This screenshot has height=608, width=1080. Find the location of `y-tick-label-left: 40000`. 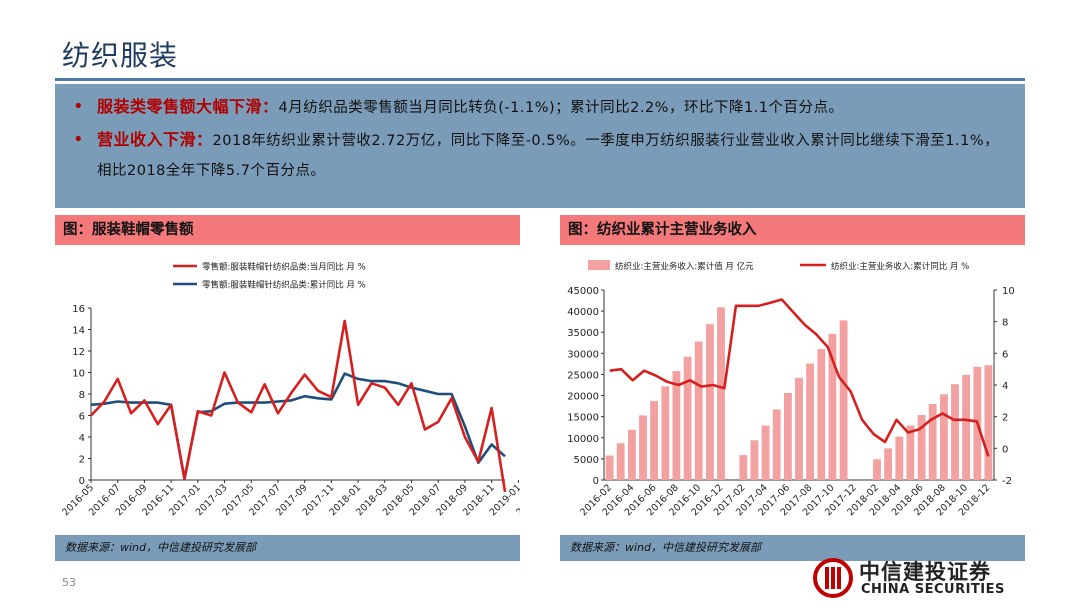

y-tick-label-left: 40000 is located at coordinates (583, 312).